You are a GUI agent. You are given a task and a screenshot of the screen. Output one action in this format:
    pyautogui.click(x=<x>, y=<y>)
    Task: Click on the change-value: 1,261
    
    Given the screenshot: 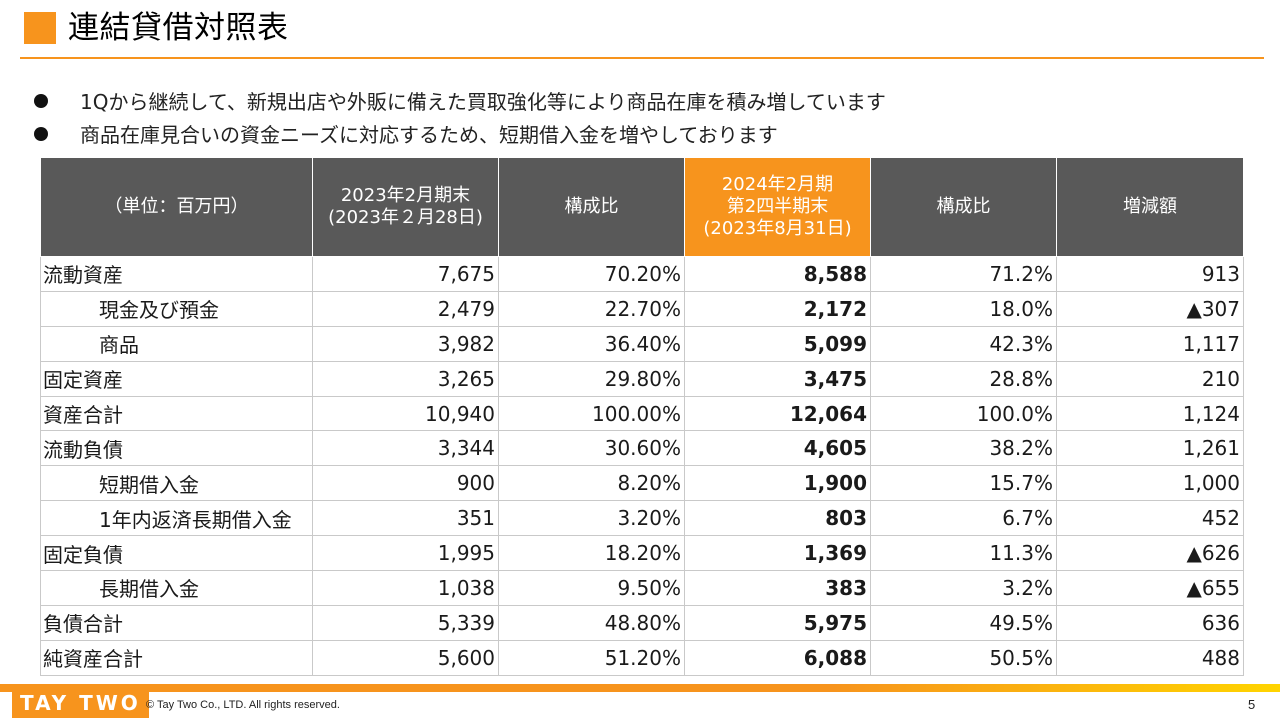 What is the action you would take?
    pyautogui.click(x=1150, y=448)
    